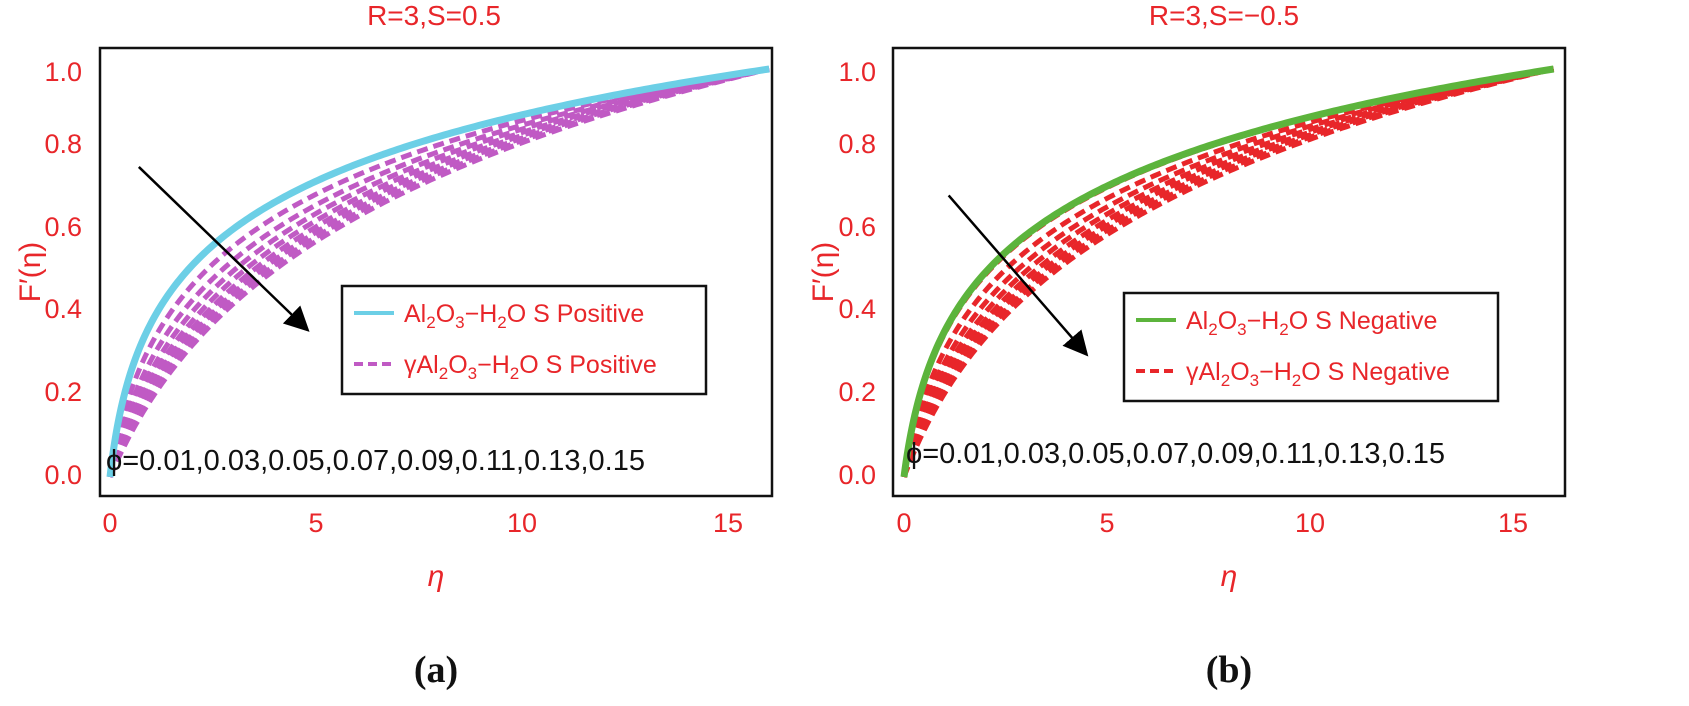 The image size is (1689, 706). What do you see at coordinates (522, 523) in the screenshot?
I see `panel-a-xtick-label: 10` at bounding box center [522, 523].